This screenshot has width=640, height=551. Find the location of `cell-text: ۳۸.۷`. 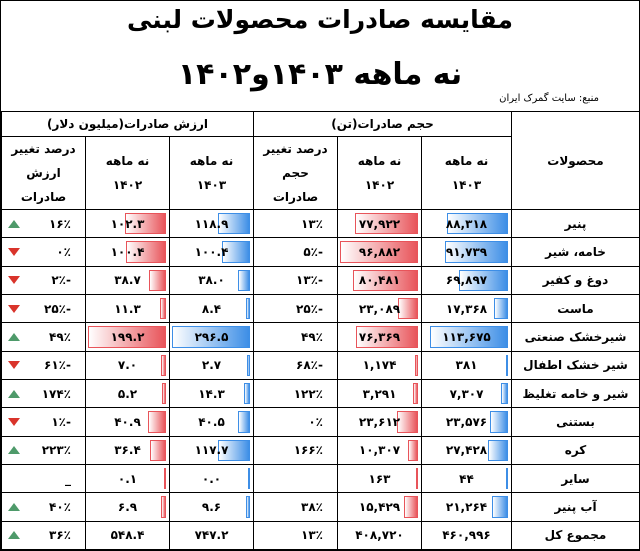

cell-text: ۳۸.۷ is located at coordinates (127, 280).